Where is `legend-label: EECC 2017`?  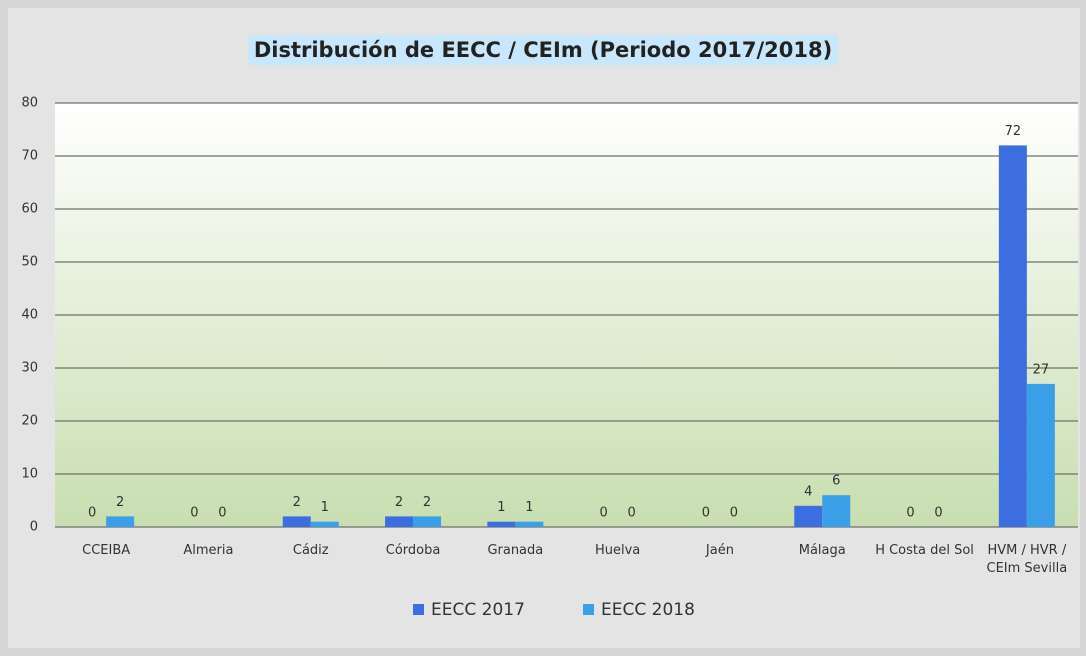 legend-label: EECC 2017 is located at coordinates (478, 610).